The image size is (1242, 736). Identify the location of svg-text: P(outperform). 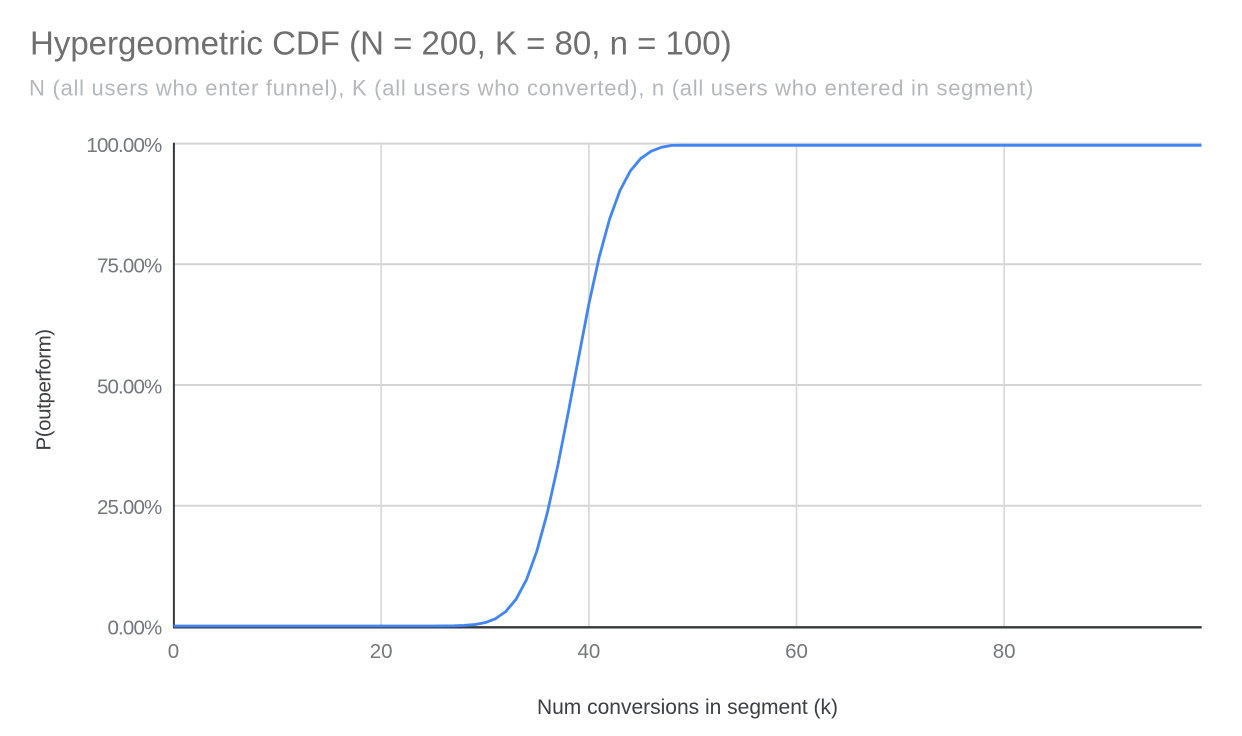
(44, 389).